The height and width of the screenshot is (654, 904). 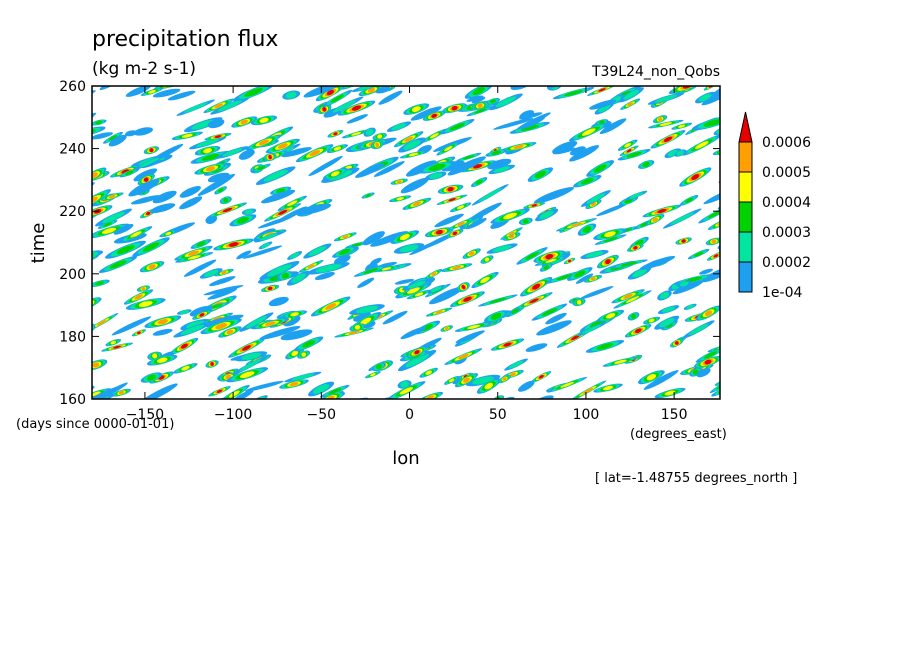 I want to click on x-tick-label: 0, so click(x=409, y=415).